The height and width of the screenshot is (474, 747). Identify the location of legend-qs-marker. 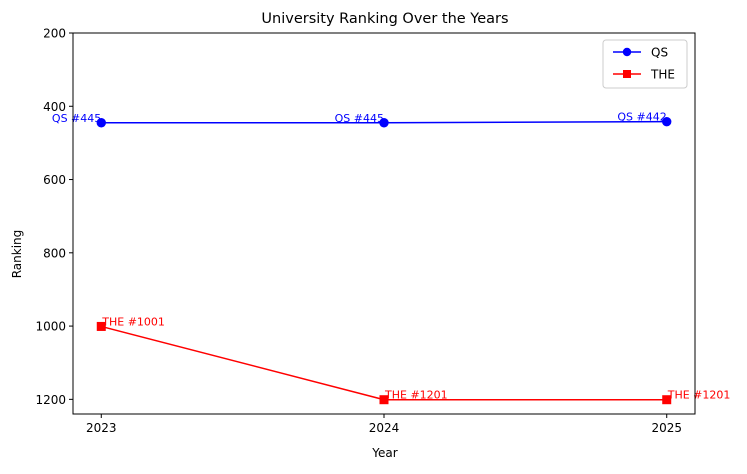
(627, 52).